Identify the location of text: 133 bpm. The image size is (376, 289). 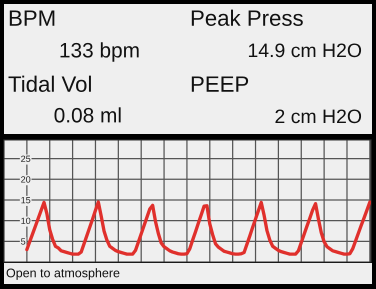
(99, 52).